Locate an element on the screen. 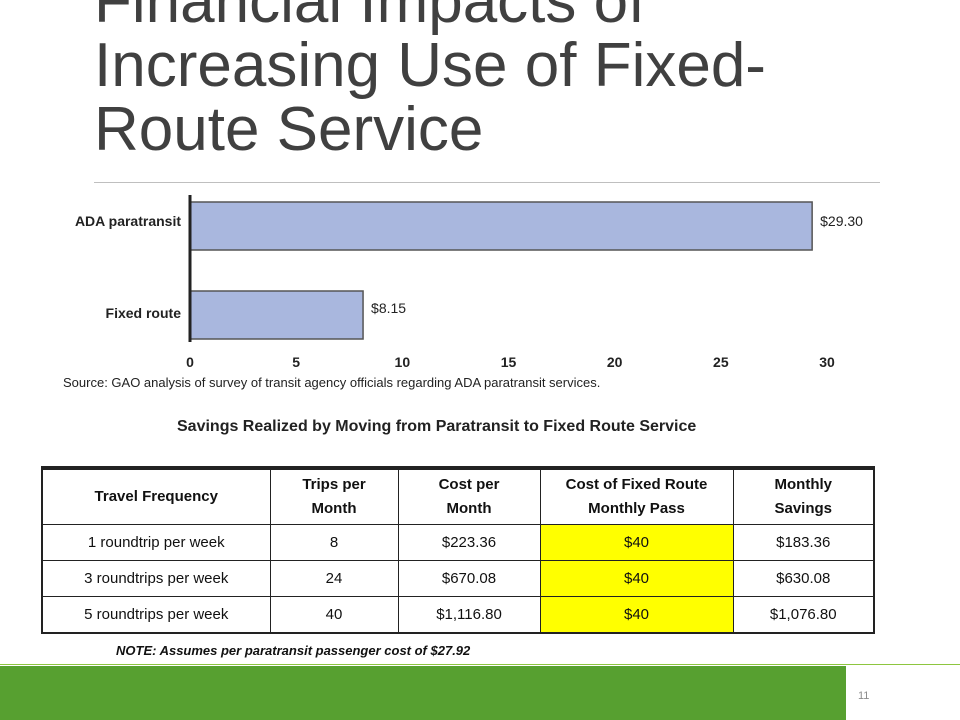 This screenshot has height=720, width=960. title-divider is located at coordinates (487, 182).